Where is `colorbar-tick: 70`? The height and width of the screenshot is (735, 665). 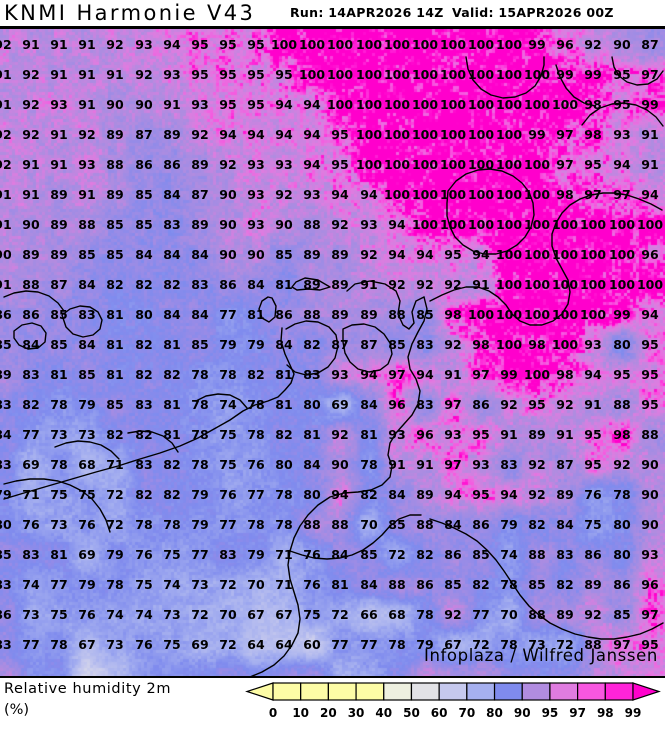
colorbar-tick: 70 is located at coordinates (467, 713).